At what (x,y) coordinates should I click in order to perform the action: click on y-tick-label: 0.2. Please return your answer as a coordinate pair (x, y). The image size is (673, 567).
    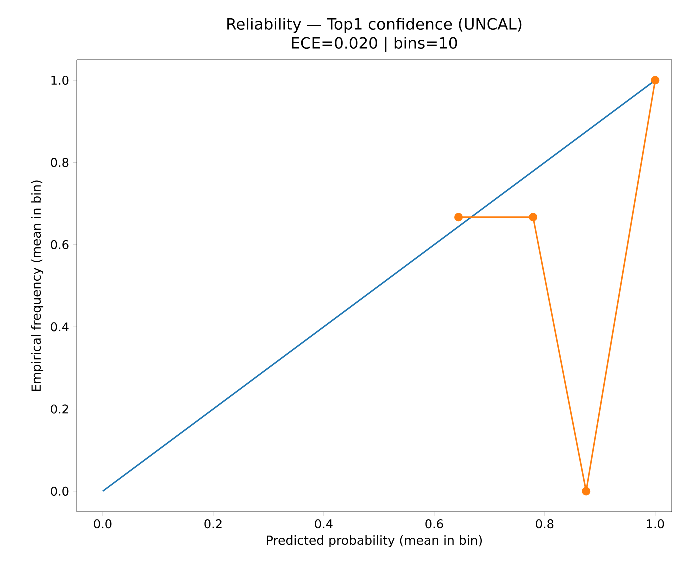
    Looking at the image, I should click on (59, 409).